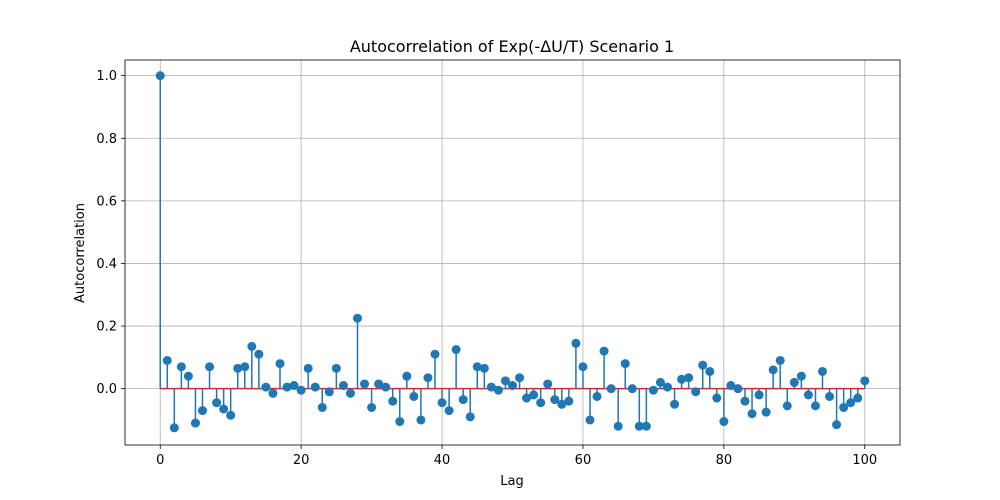 Image resolution: width=1000 pixels, height=500 pixels. I want to click on x-tick-label: 80, so click(724, 460).